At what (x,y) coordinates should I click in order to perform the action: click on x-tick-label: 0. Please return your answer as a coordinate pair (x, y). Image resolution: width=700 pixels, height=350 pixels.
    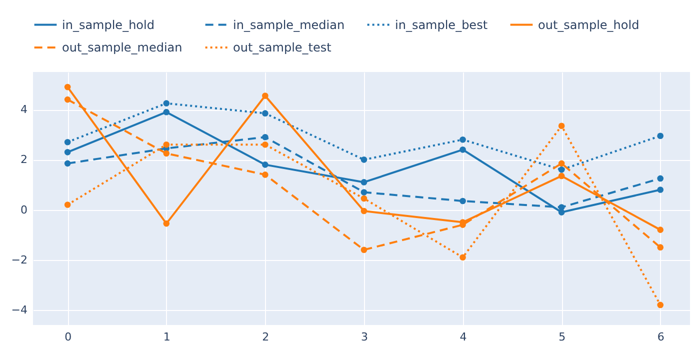
    Looking at the image, I should click on (68, 337).